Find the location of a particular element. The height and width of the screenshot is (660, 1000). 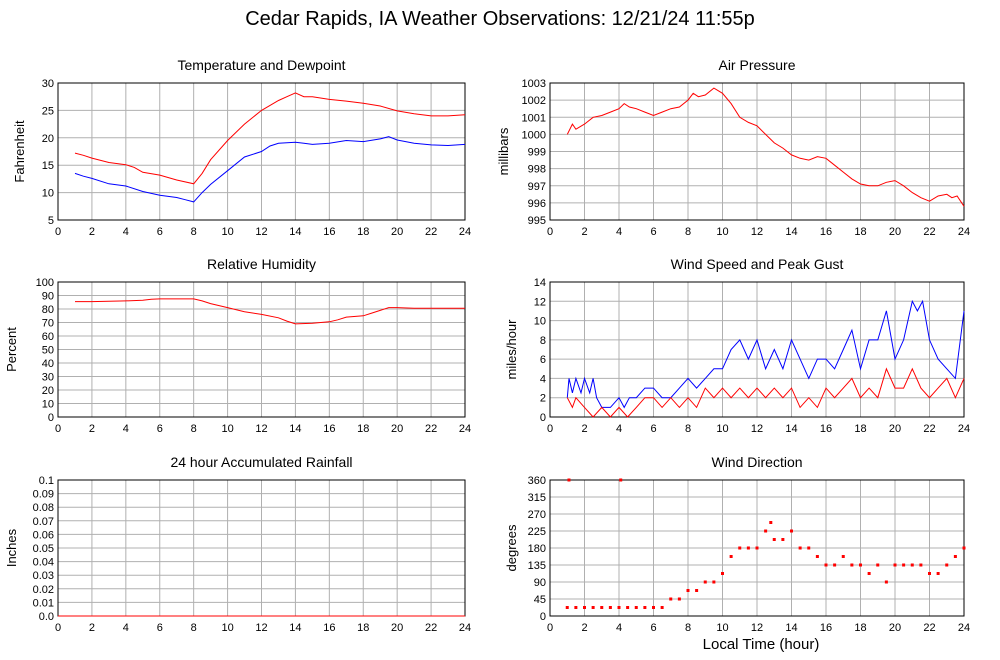

y-tick-label: 0.07 is located at coordinates (43, 522).